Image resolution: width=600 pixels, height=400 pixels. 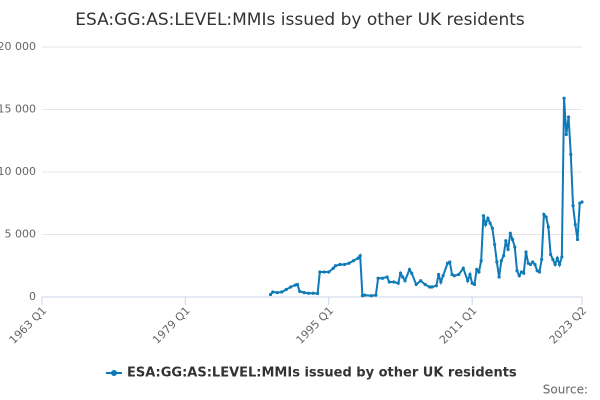 What do you see at coordinates (21, 234) in the screenshot?
I see `y-tick-label: 5 000` at bounding box center [21, 234].